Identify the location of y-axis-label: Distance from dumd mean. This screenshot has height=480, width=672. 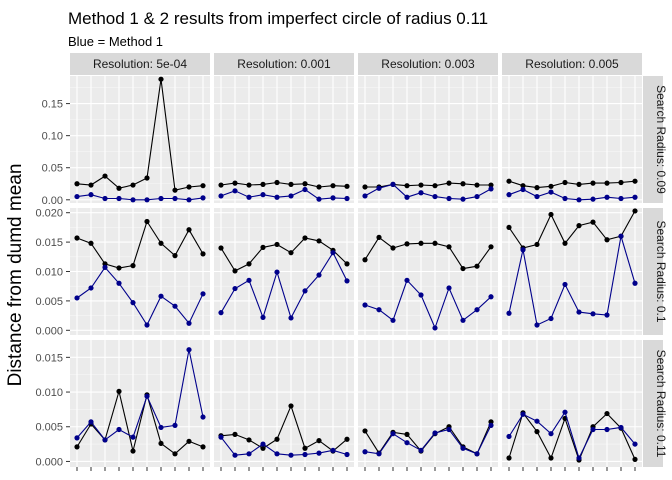
(15, 275).